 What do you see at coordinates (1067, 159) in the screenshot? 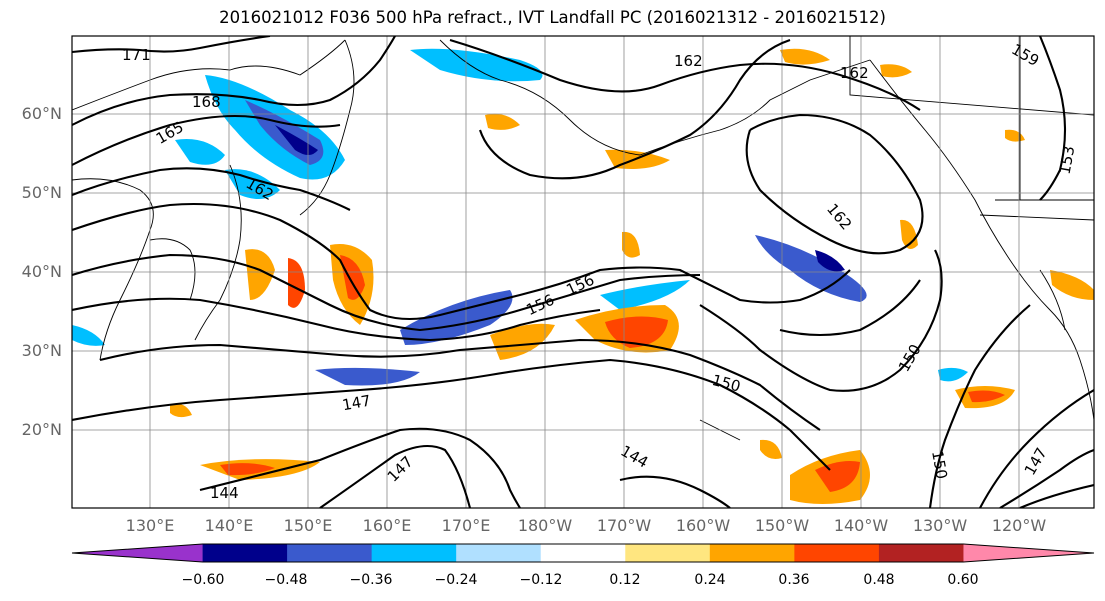
I see `contour-label: 153` at bounding box center [1067, 159].